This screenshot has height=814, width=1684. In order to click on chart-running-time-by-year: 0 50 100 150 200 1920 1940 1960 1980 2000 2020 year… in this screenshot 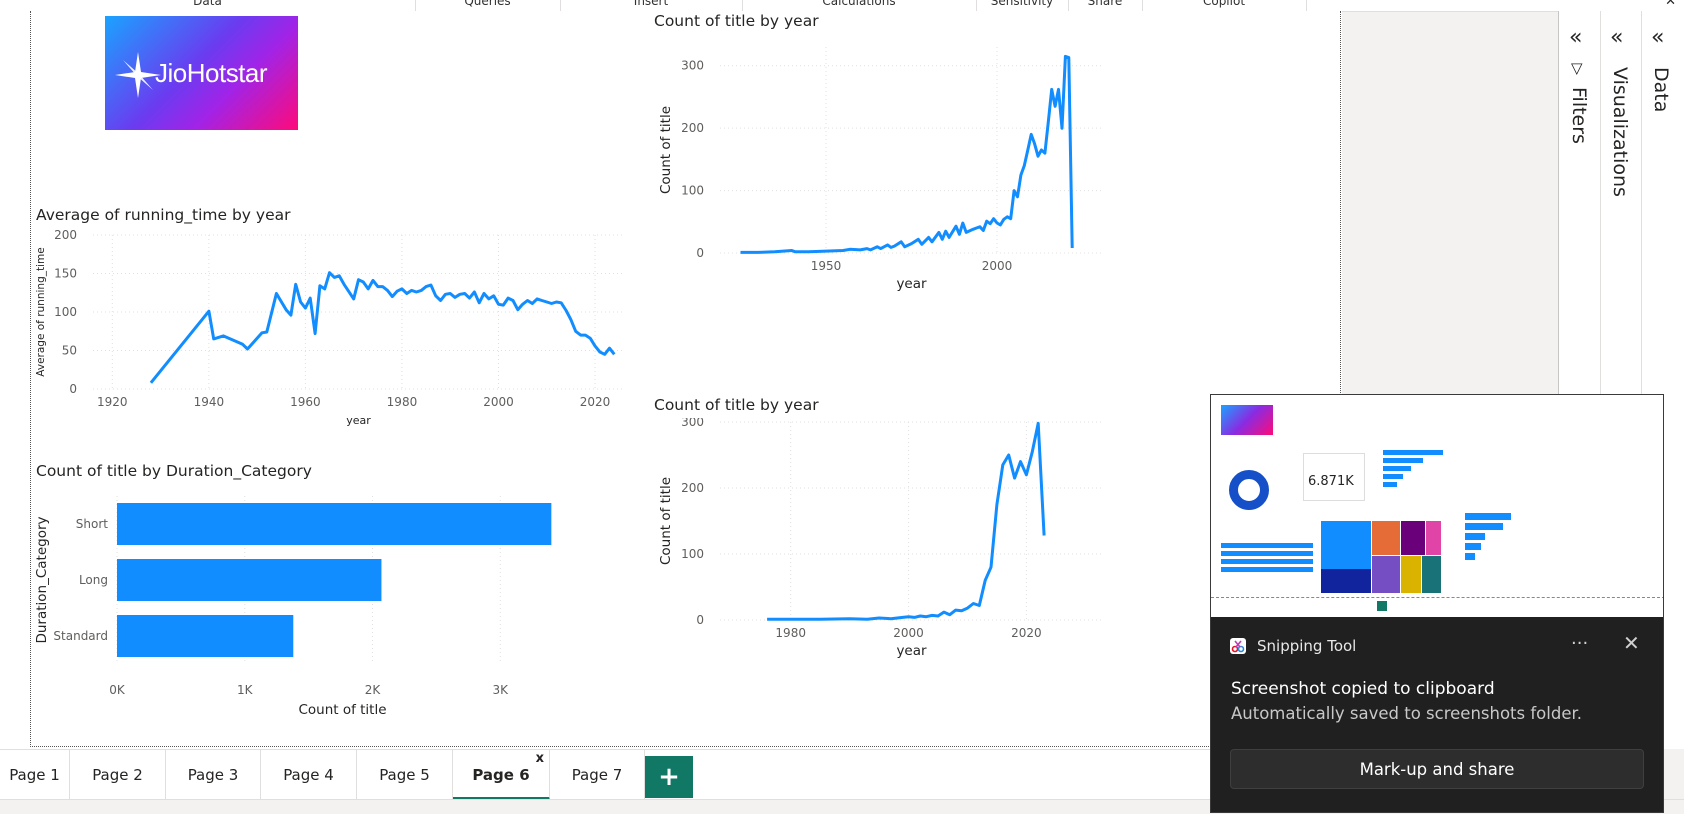, I will do `click(335, 335)`.